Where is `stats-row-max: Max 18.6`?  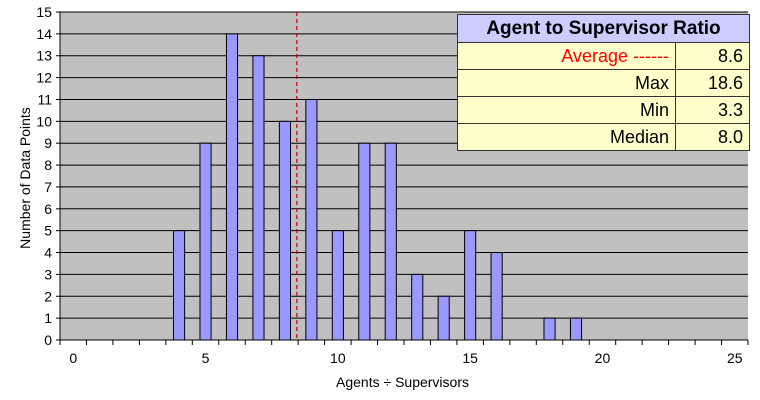 stats-row-max: Max 18.6 is located at coordinates (603, 83).